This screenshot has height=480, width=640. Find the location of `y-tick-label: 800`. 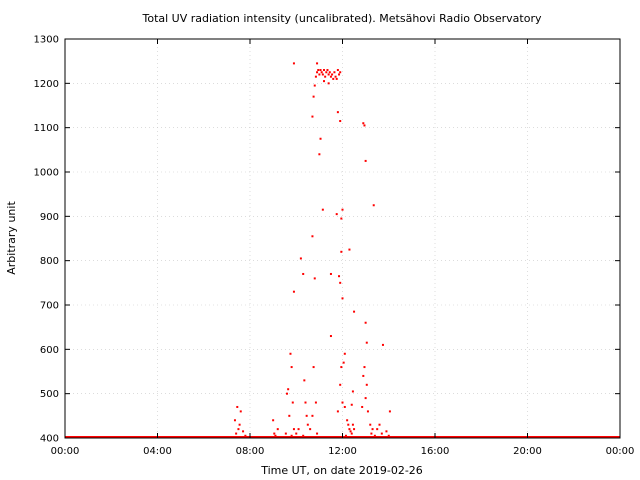

y-tick-label: 800 is located at coordinates (49, 261).